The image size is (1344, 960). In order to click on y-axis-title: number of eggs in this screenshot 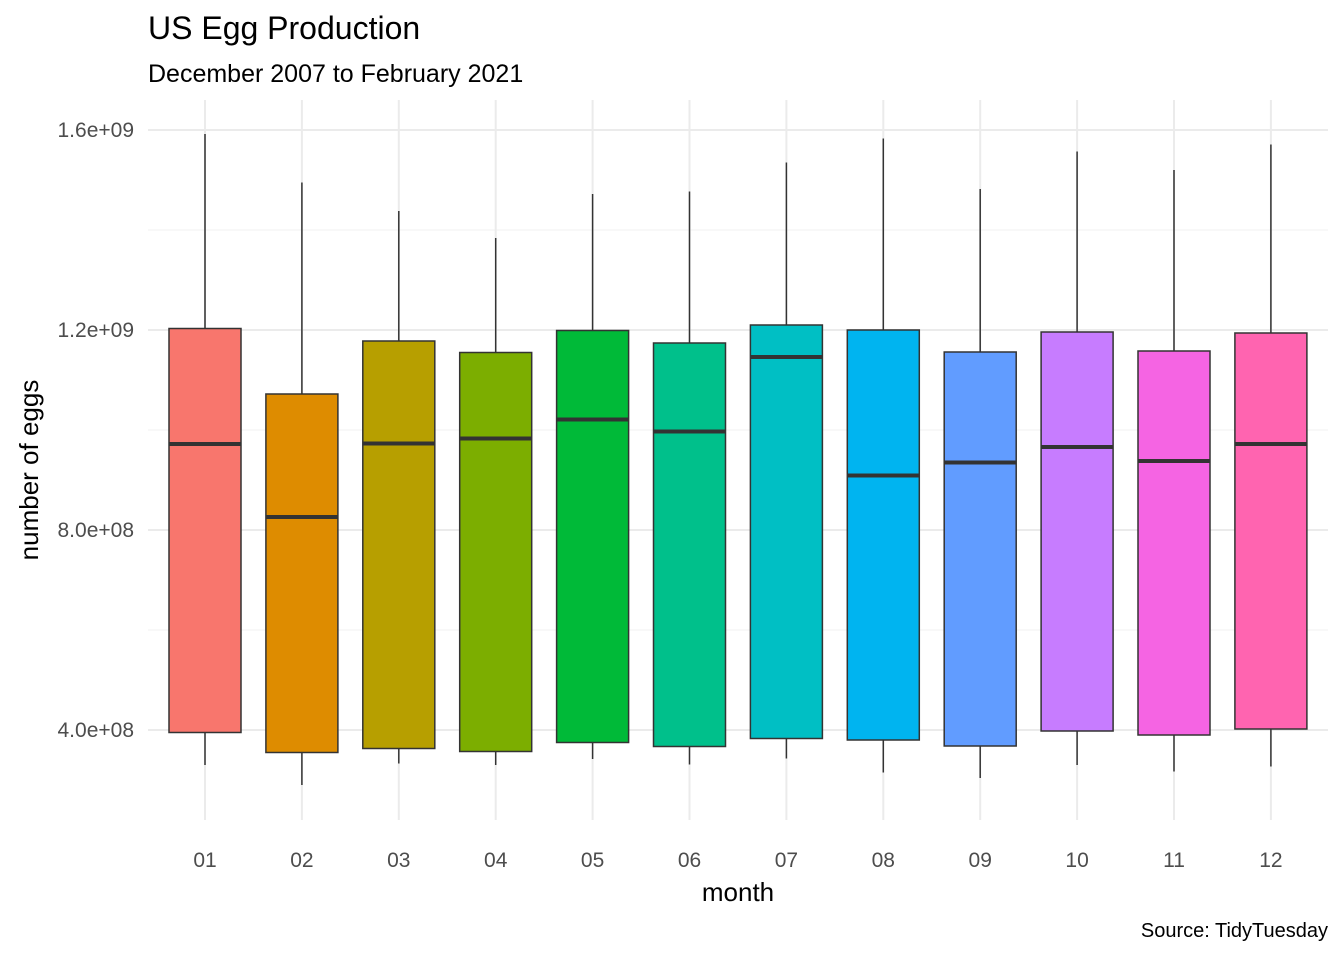, I will do `click(29, 470)`.